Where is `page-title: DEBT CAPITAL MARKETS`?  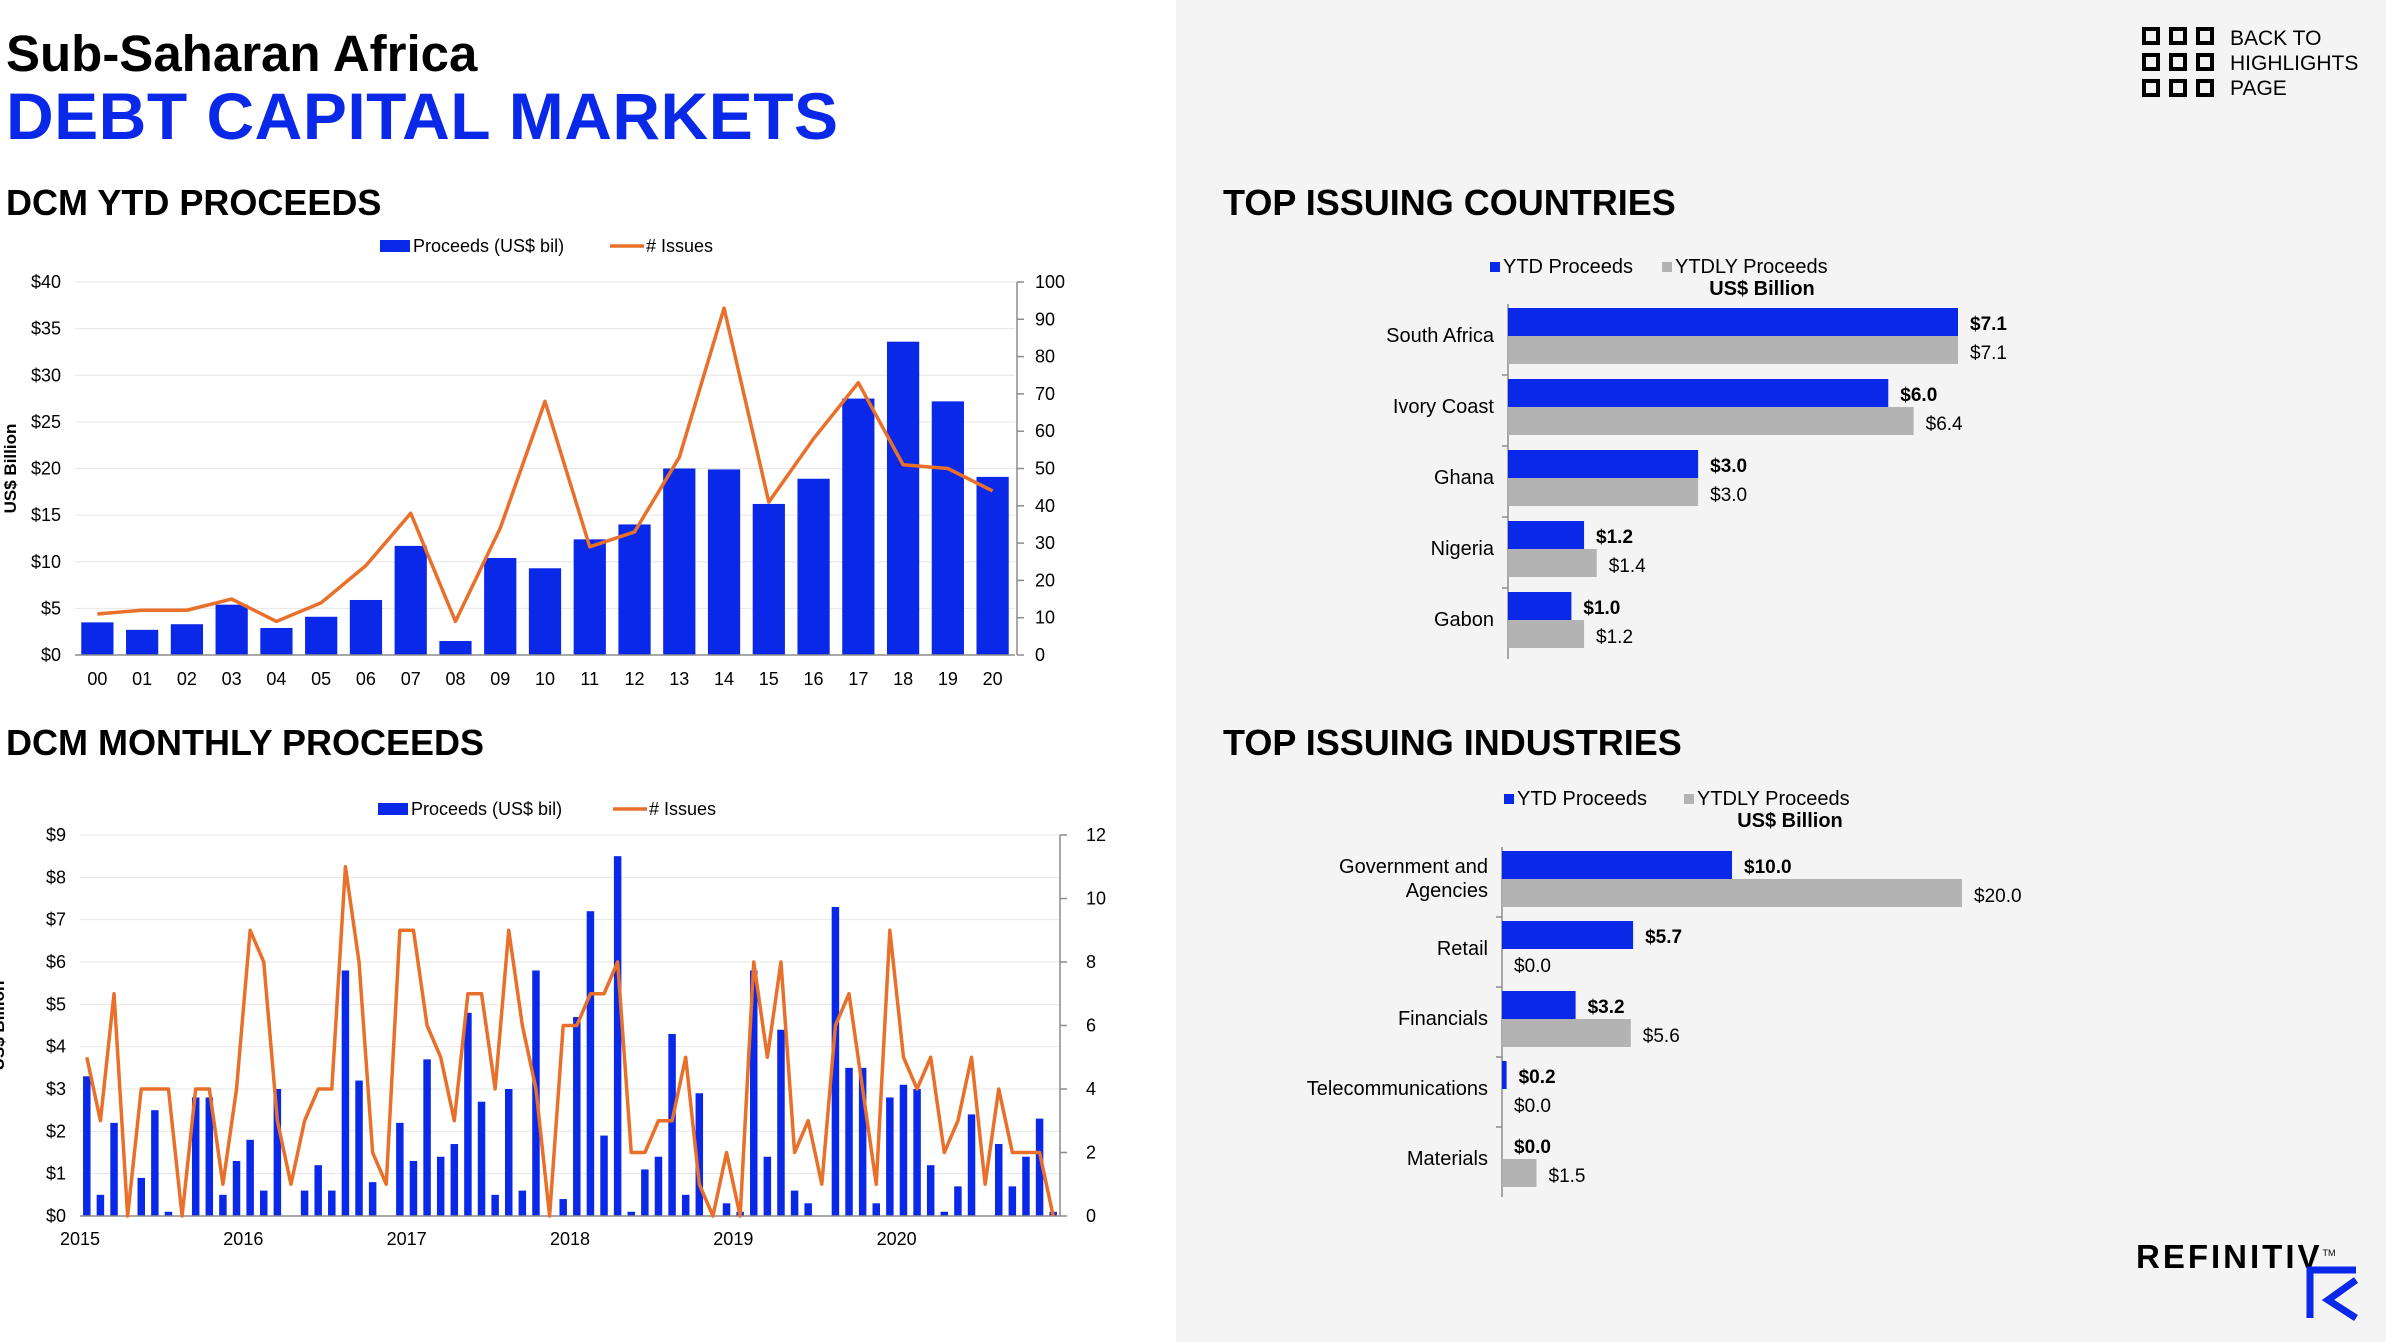 page-title: DEBT CAPITAL MARKETS is located at coordinates (422, 116).